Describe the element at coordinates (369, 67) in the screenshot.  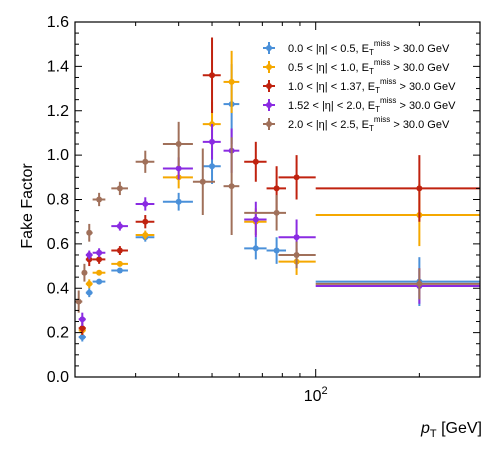
I see `legend-label: 0.5 < |η| < 1.0, ETmiss > 30.0 GeV` at that location.